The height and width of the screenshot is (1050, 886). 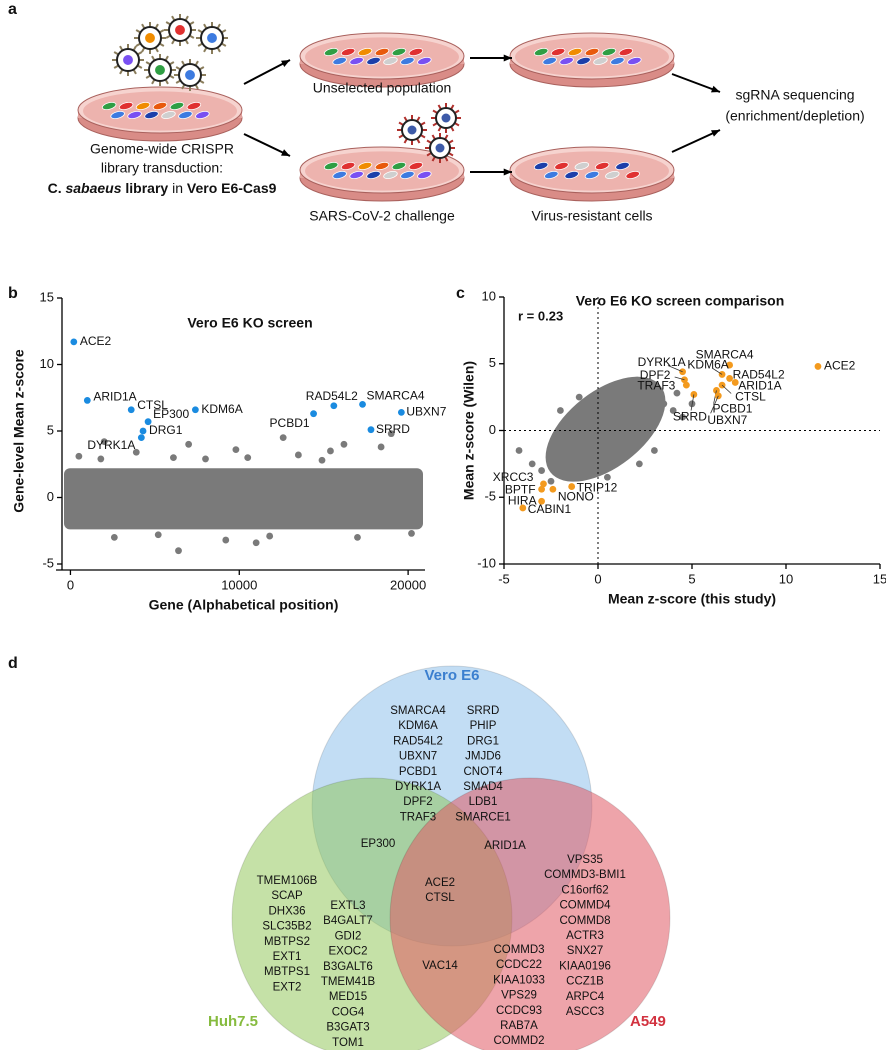 What do you see at coordinates (332, 396) in the screenshot?
I see `point-label: RAD54L2` at bounding box center [332, 396].